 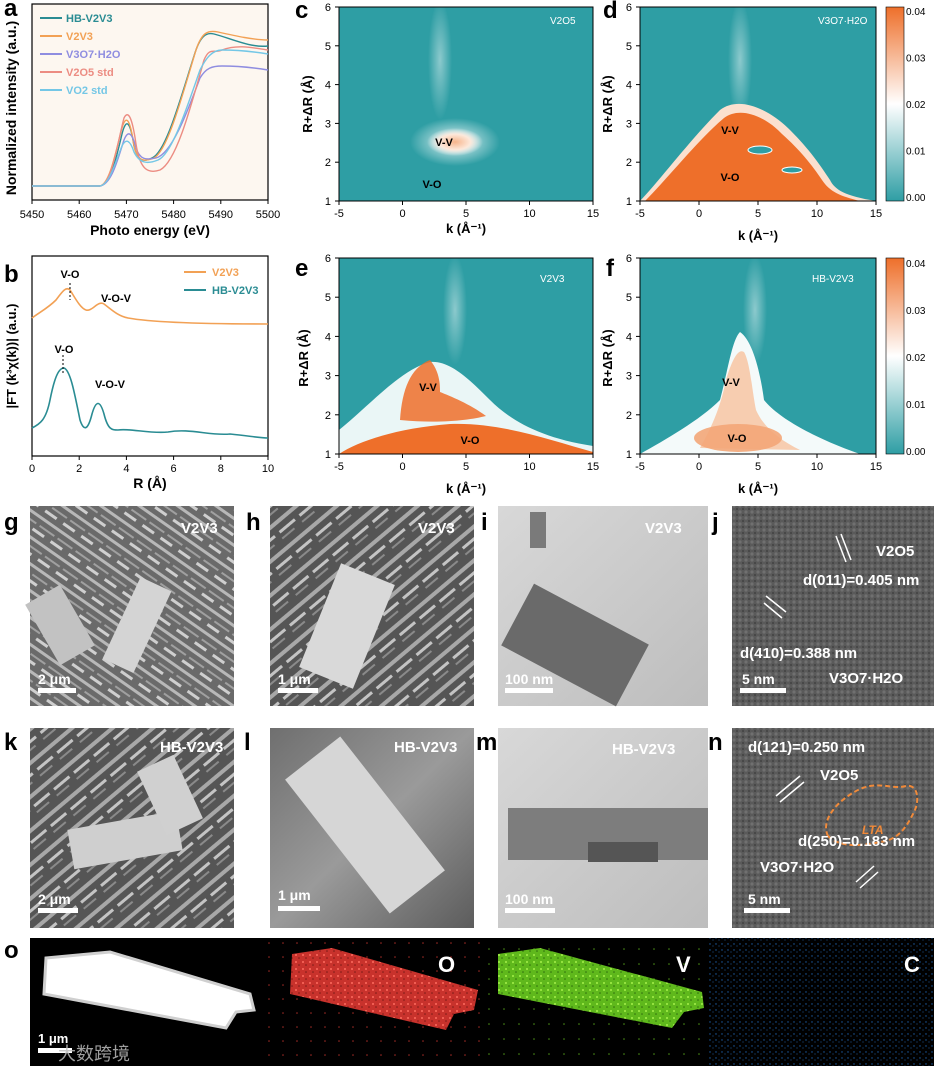 I want to click on label-v-o-f: V-O, so click(x=737, y=439).